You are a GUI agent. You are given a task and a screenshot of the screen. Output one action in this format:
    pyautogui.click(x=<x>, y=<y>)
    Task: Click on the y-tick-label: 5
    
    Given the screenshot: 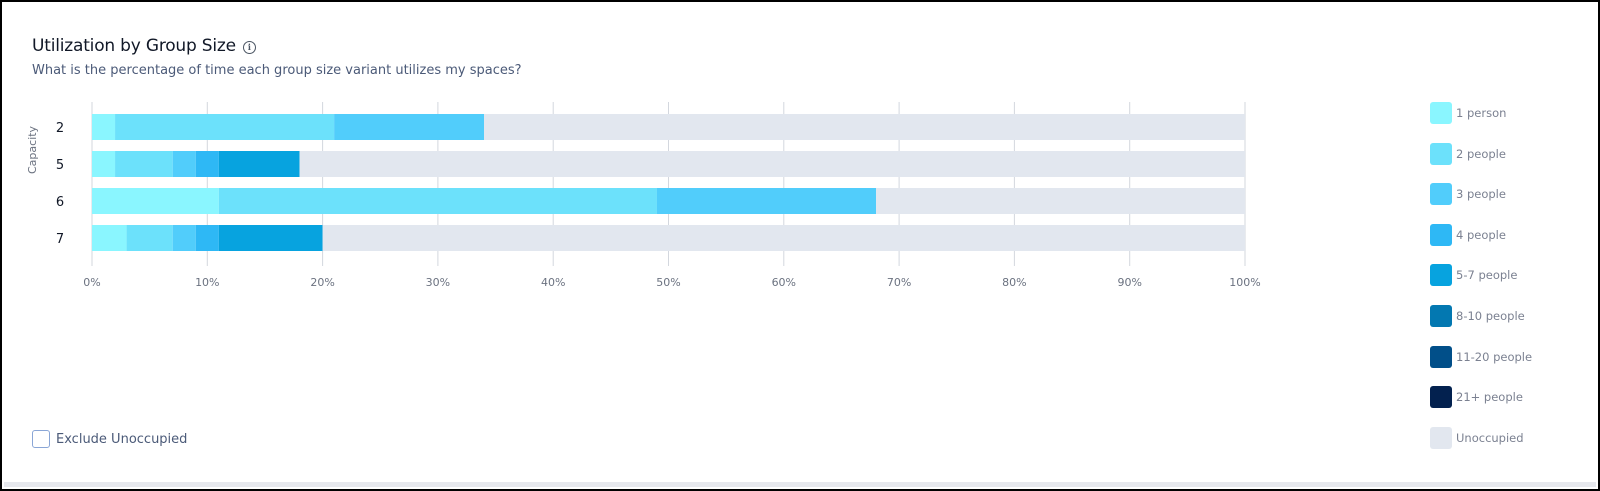 What is the action you would take?
    pyautogui.click(x=60, y=165)
    